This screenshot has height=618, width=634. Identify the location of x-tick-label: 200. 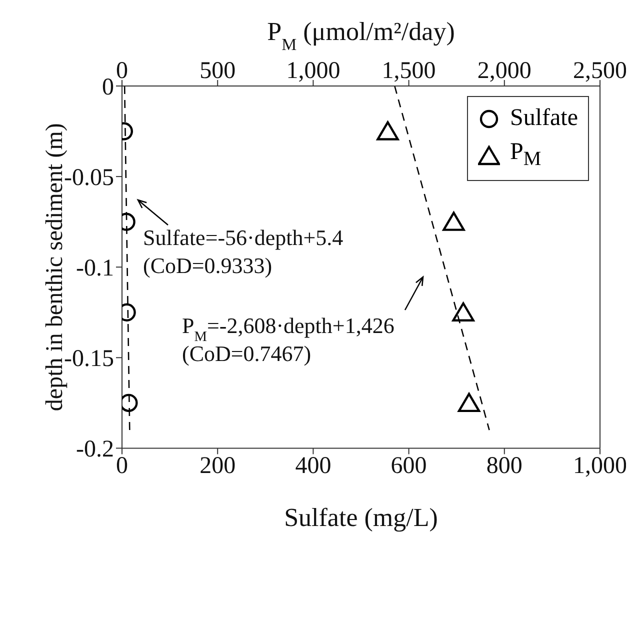
(218, 466).